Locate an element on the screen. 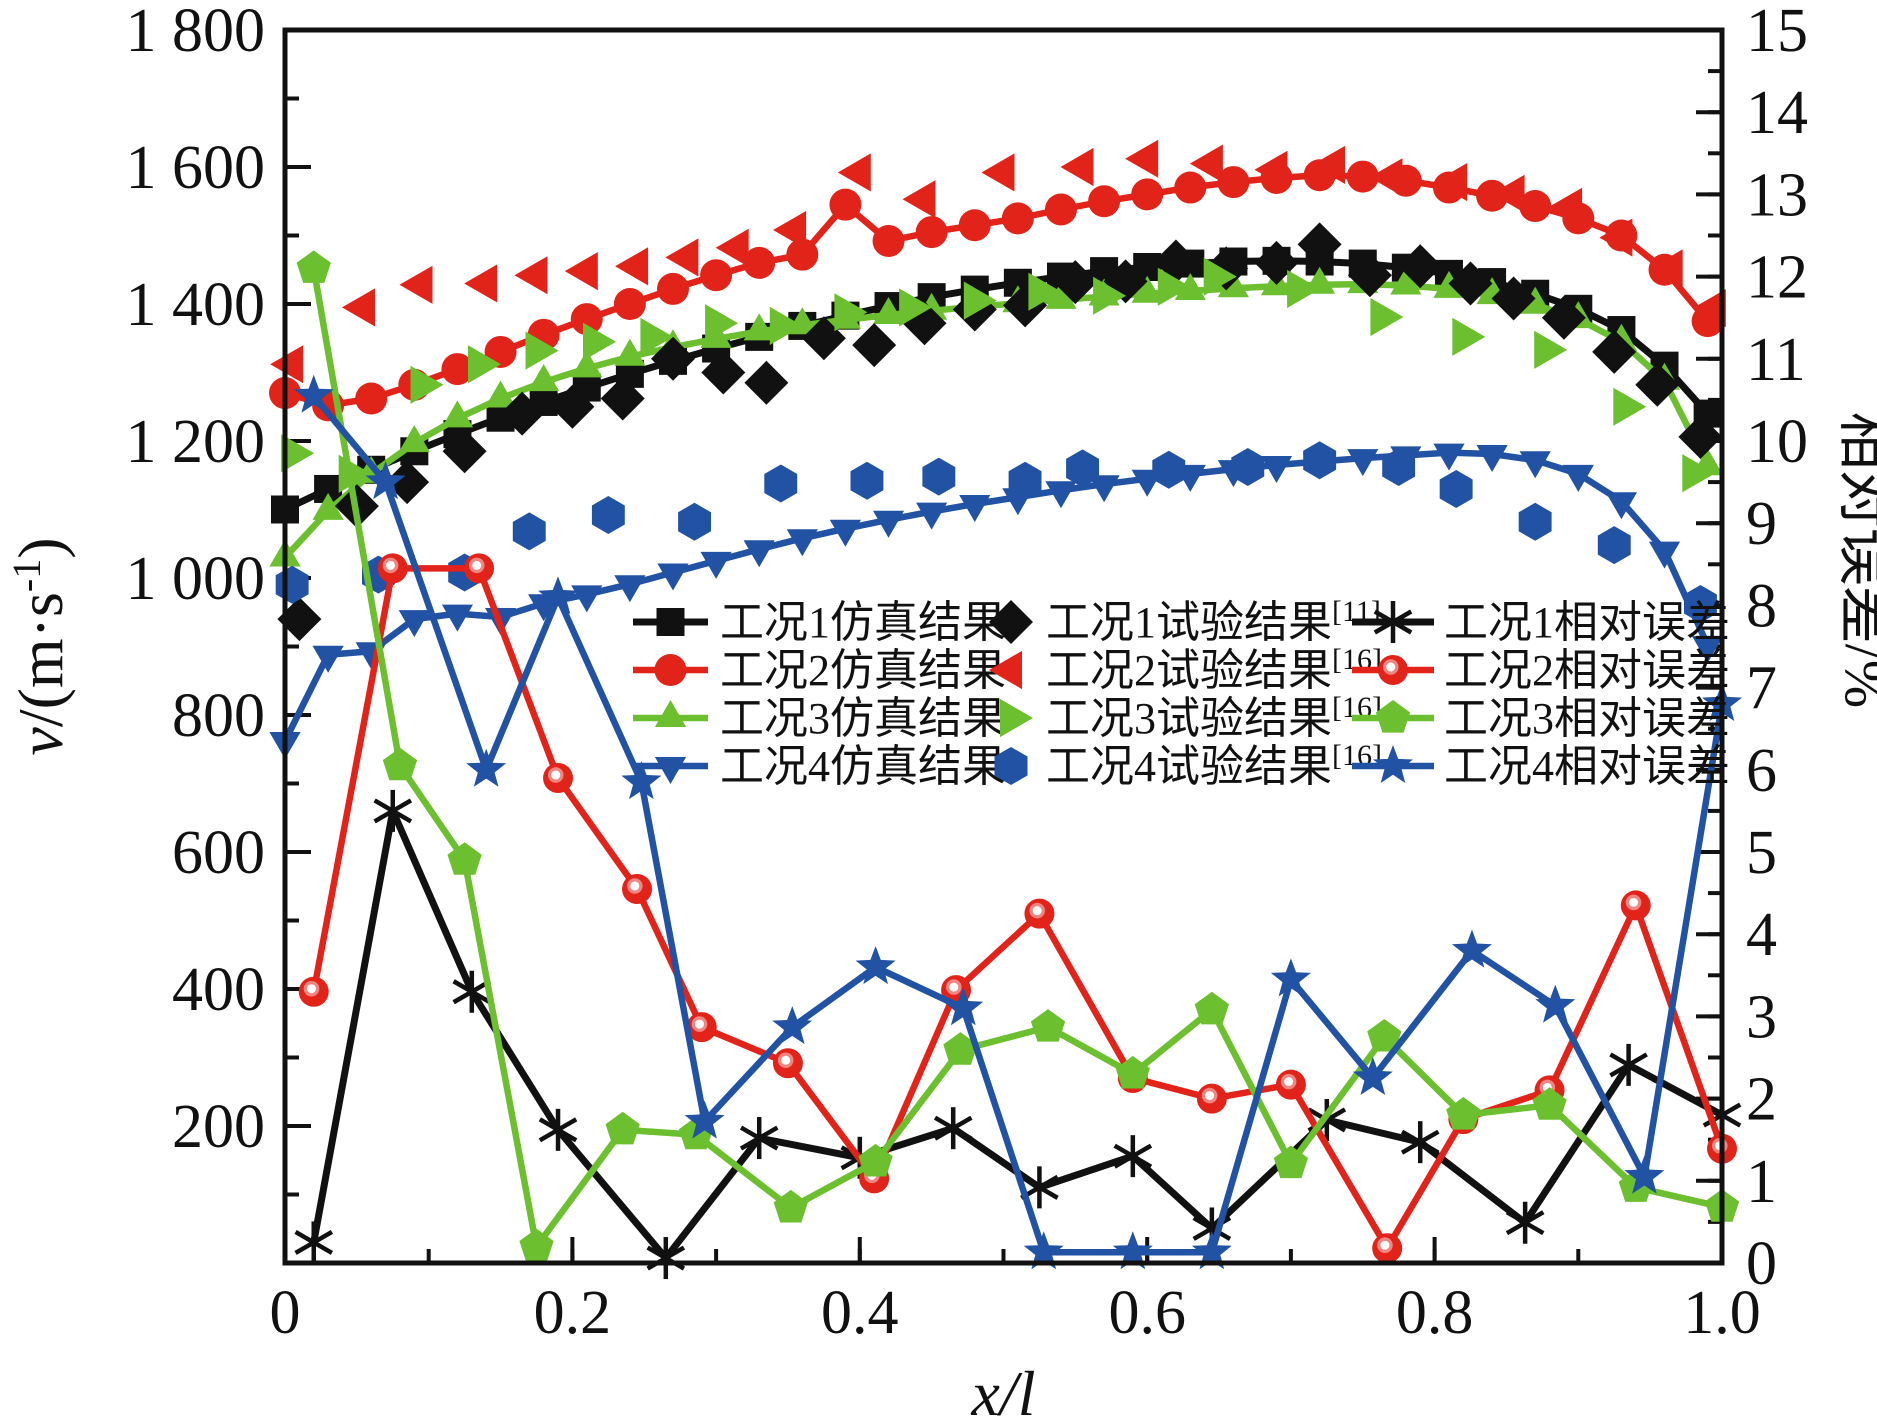 The height and width of the screenshot is (1425, 1877). y-right-tick-label: 6 is located at coordinates (1761, 771).